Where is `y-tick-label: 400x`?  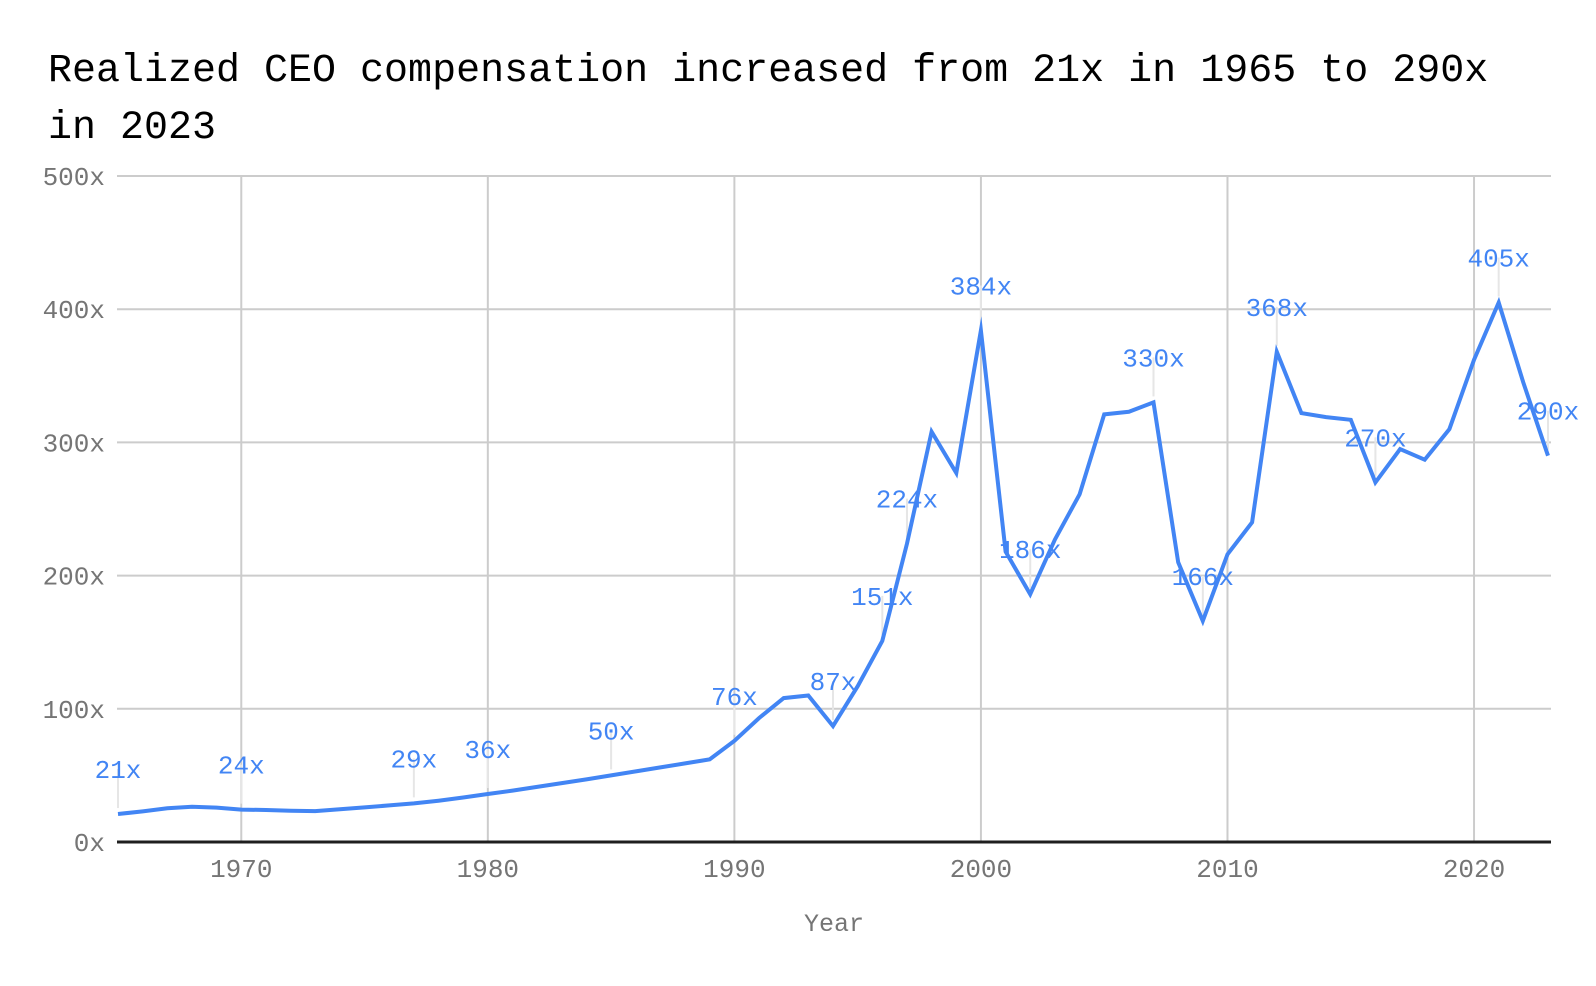
y-tick-label: 400x is located at coordinates (74, 311).